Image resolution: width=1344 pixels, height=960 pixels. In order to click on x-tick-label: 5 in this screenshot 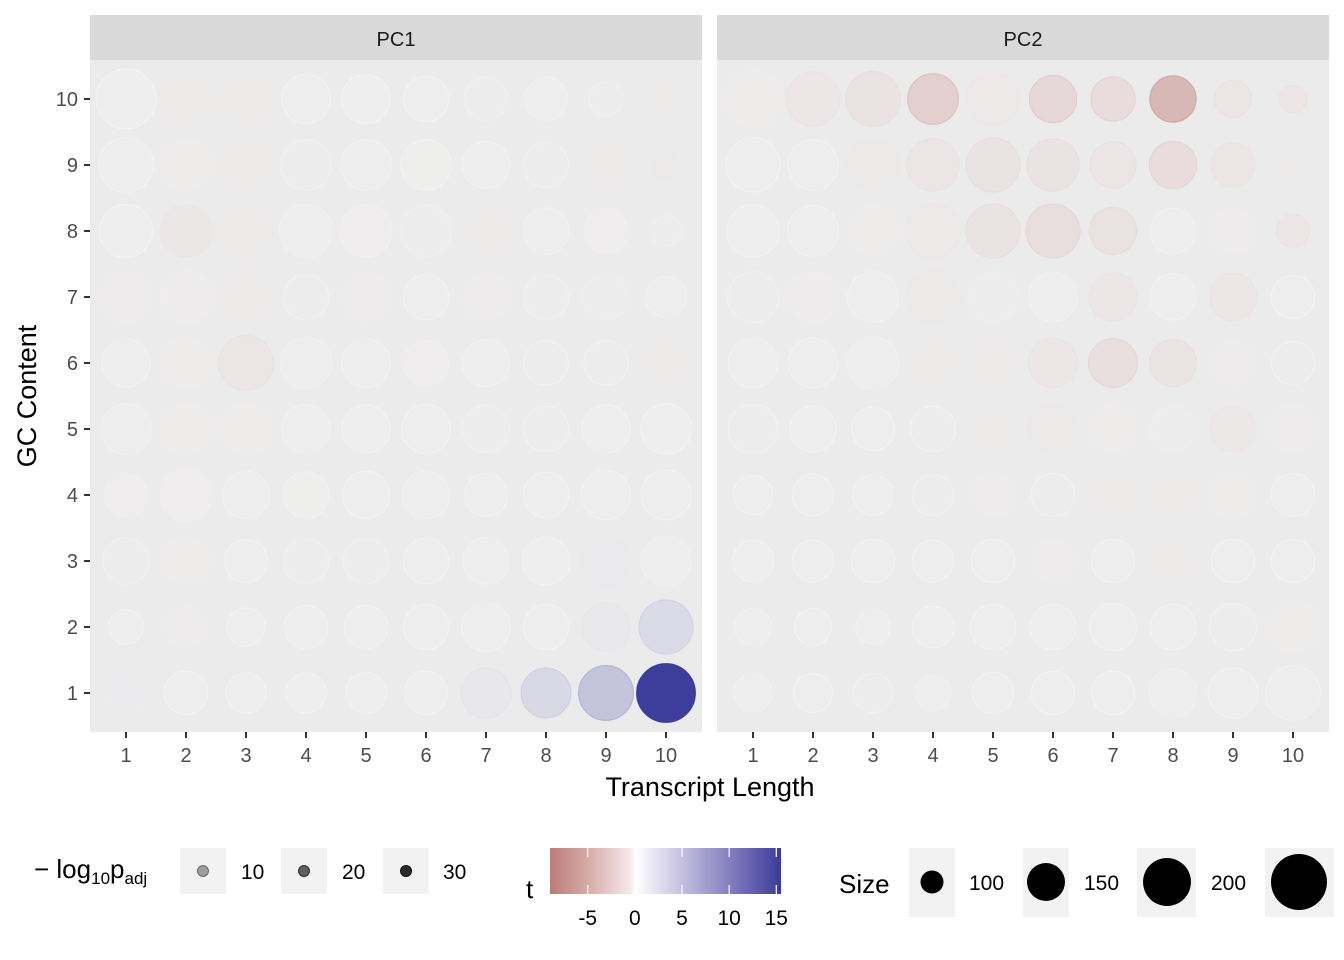, I will do `click(365, 756)`.